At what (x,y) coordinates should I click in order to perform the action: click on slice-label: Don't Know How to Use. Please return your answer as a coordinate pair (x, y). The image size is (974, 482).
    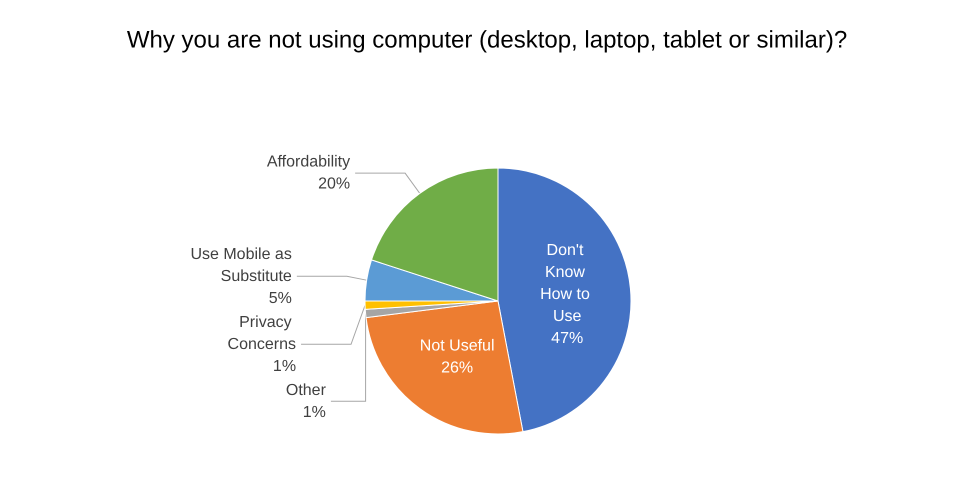
    Looking at the image, I should click on (567, 283).